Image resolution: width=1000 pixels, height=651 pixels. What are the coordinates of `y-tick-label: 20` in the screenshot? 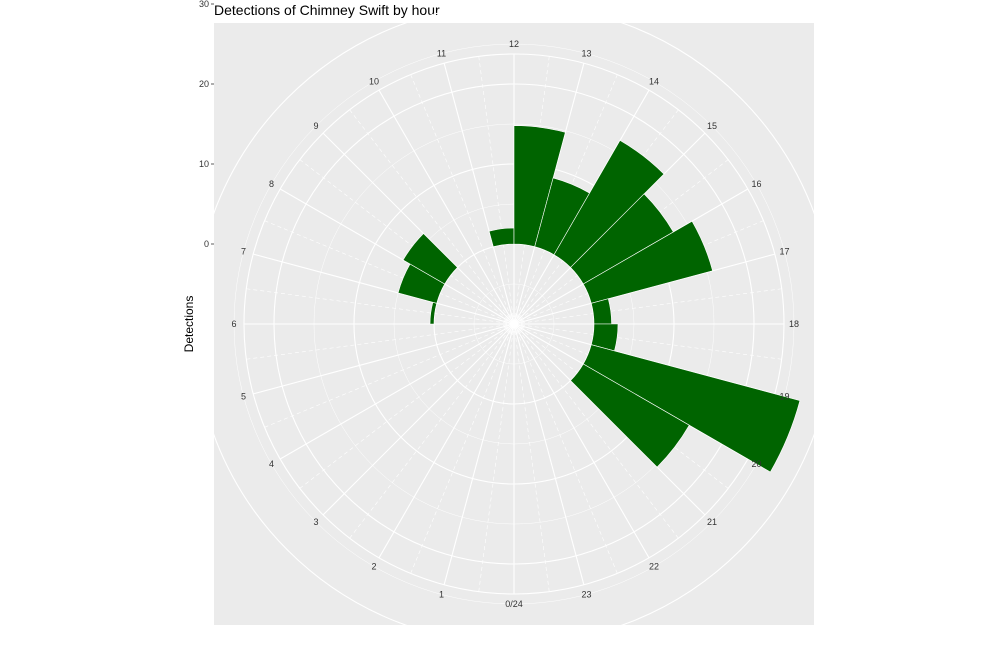 It's located at (204, 84).